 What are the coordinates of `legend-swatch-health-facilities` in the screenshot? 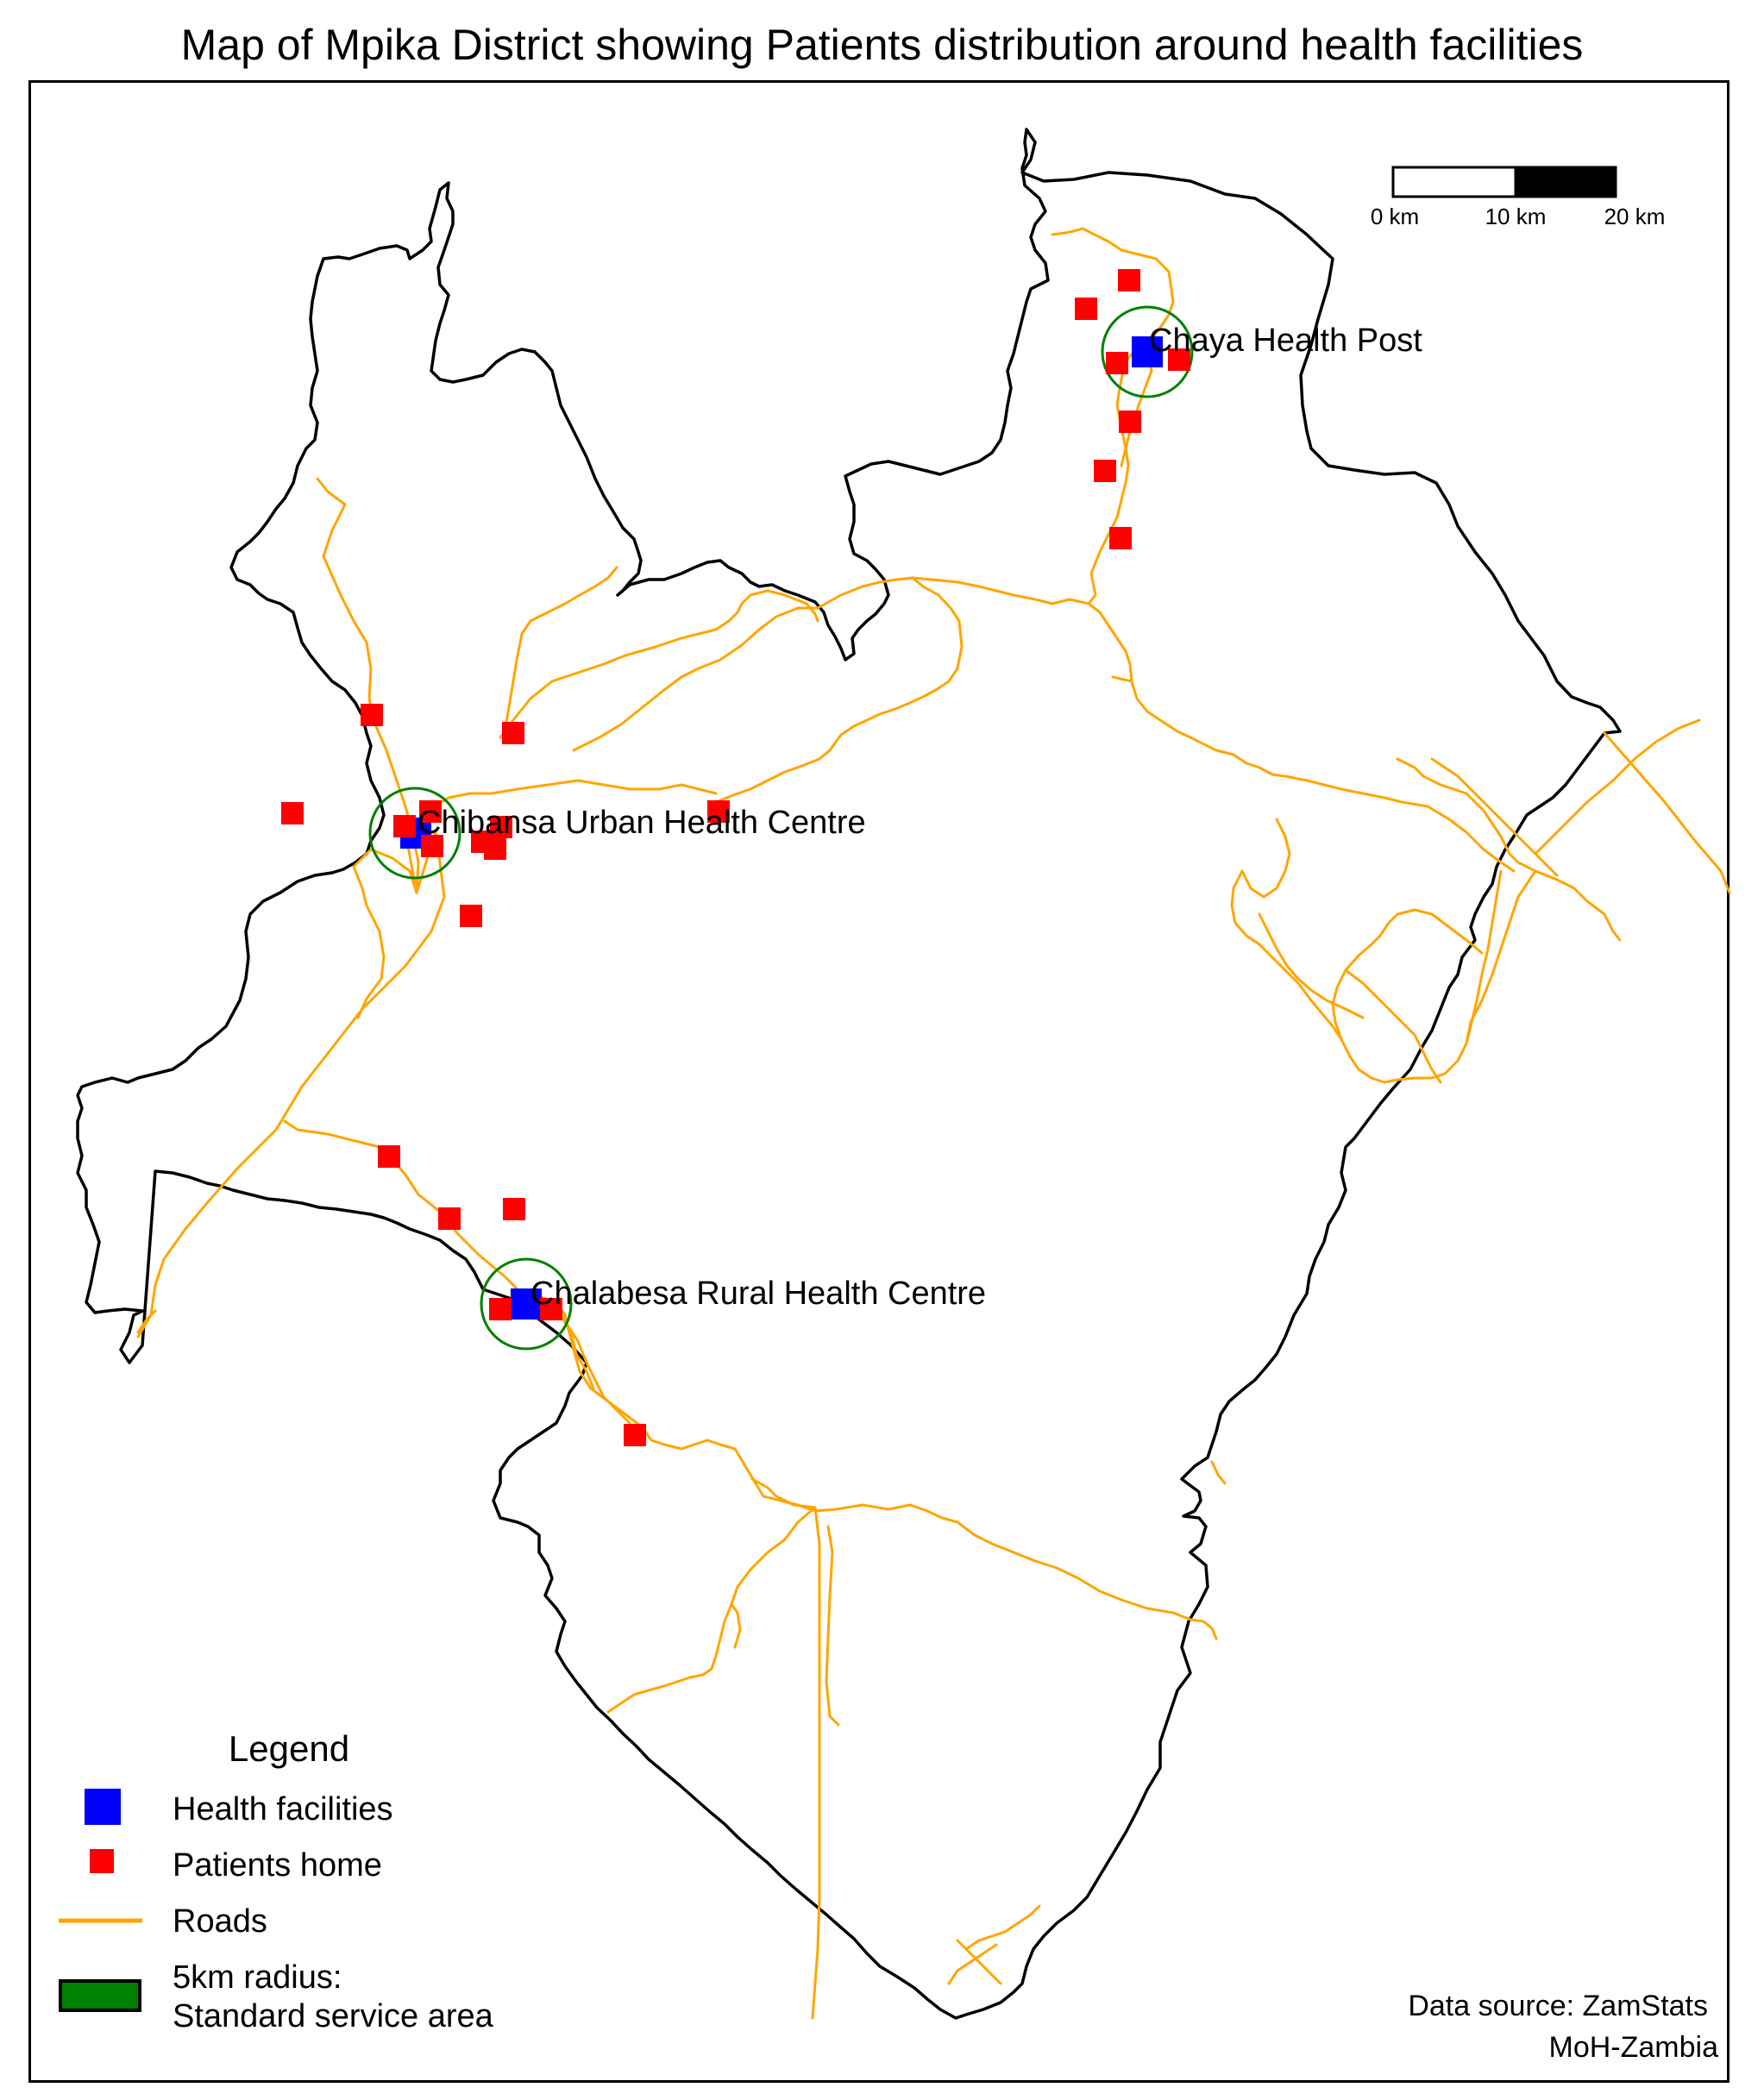 It's located at (103, 1807).